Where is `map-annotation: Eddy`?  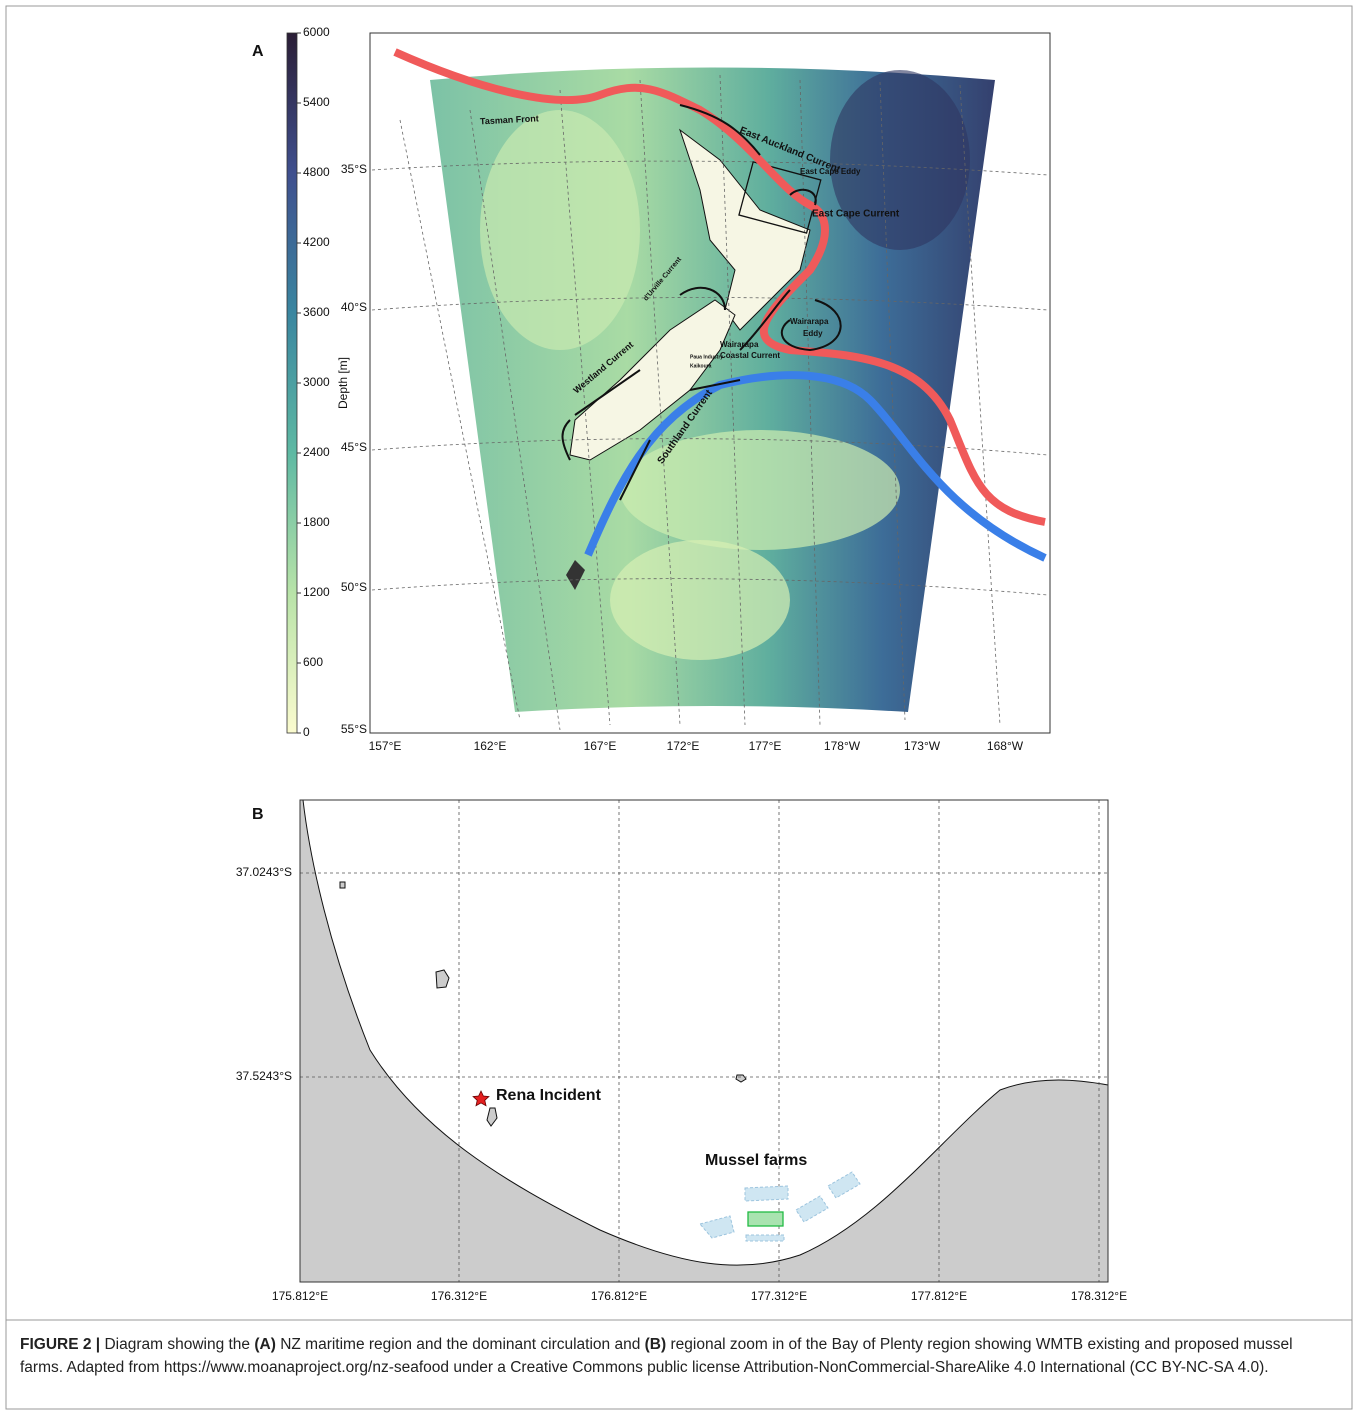
map-annotation: Eddy is located at coordinates (813, 333).